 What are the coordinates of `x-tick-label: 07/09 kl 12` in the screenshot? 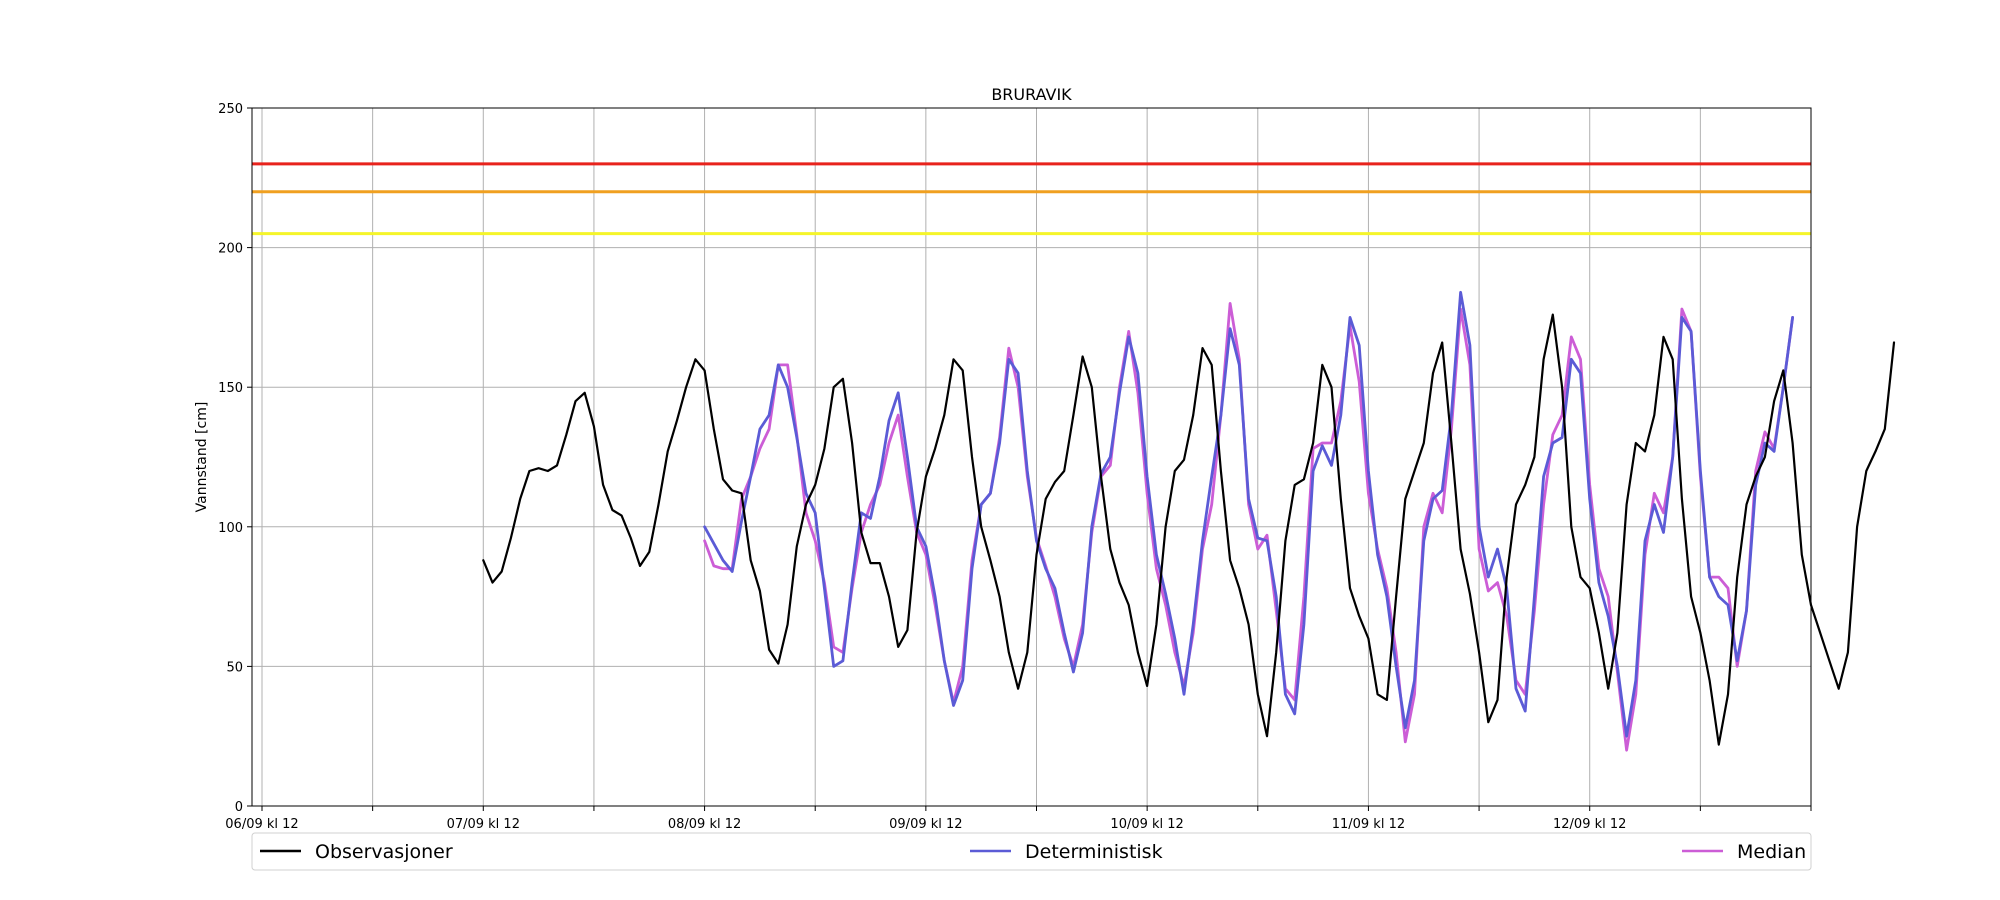 It's located at (483, 824).